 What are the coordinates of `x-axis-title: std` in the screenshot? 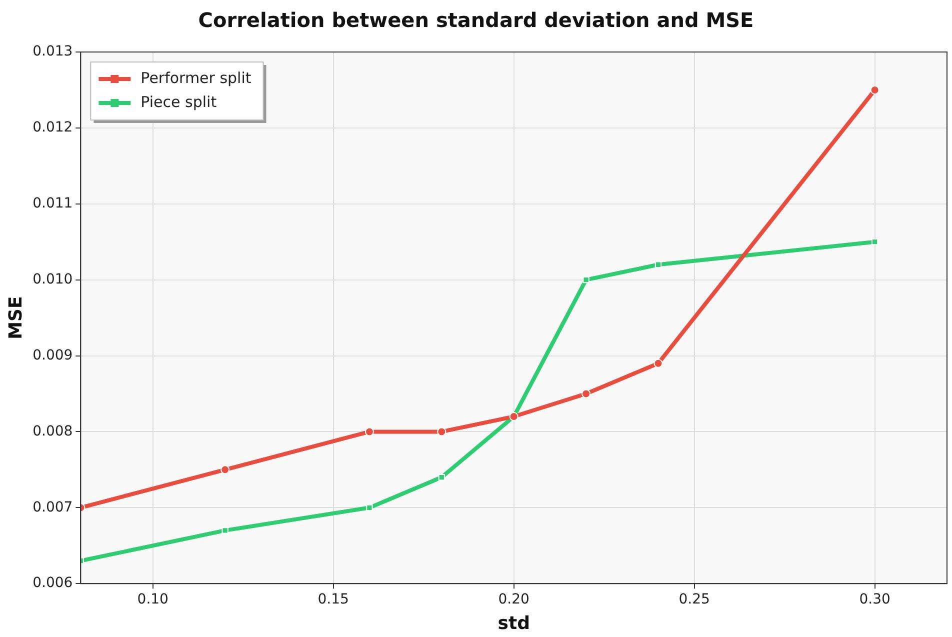 It's located at (514, 623).